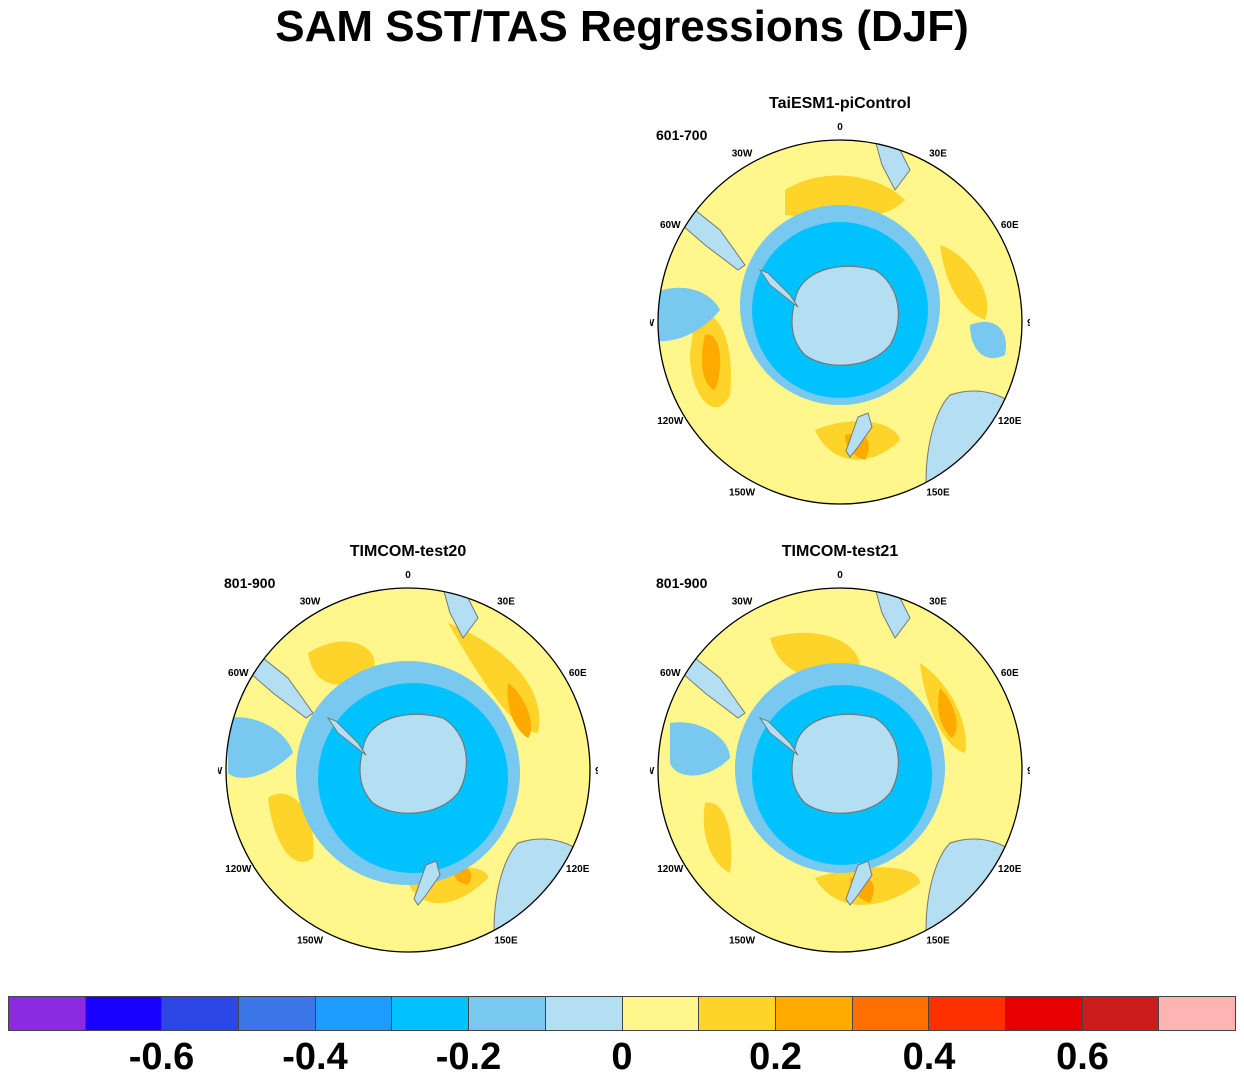 Image resolution: width=1244 pixels, height=1079 pixels. I want to click on colorbar-tick-label: -0.4, so click(315, 1057).